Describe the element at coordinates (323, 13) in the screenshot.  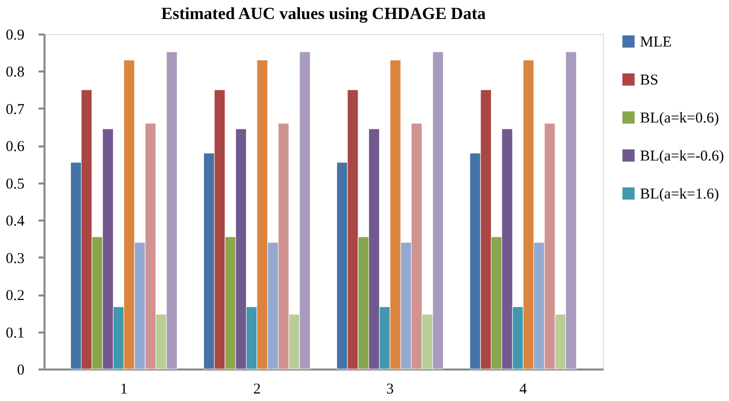
I see `chart-title: Estimated AUC values using CHDAGE Data` at that location.